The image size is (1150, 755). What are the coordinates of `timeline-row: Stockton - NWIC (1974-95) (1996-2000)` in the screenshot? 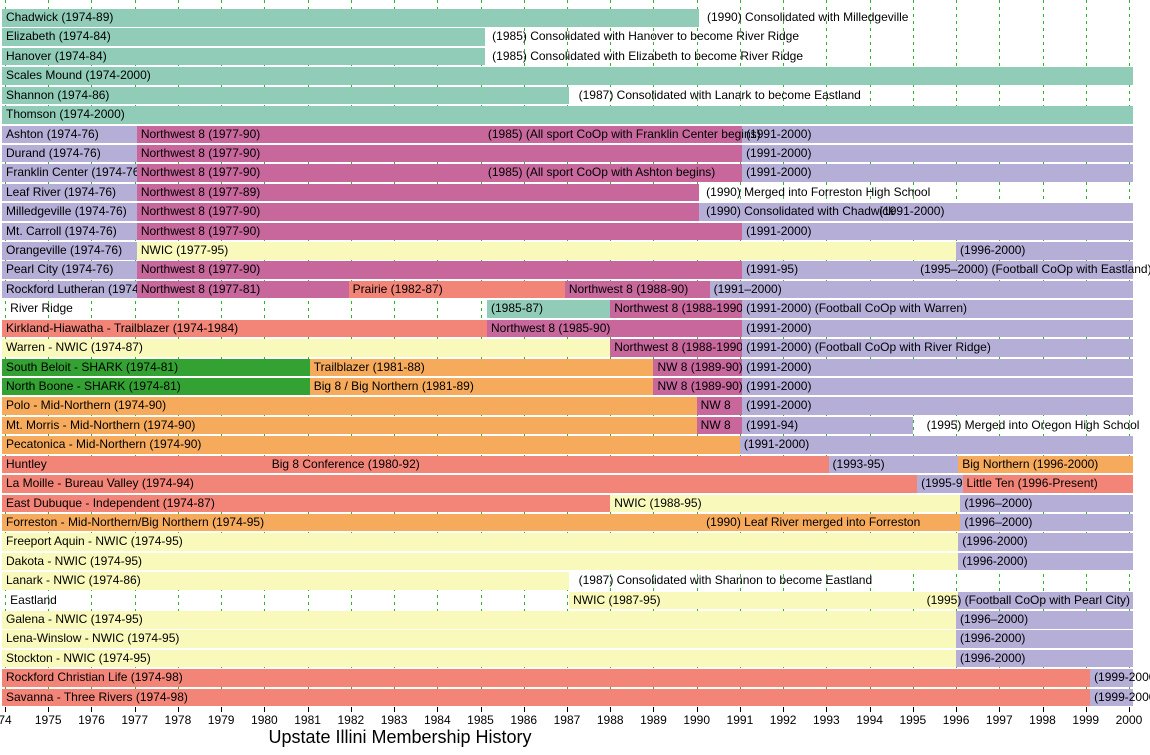 It's located at (575, 658).